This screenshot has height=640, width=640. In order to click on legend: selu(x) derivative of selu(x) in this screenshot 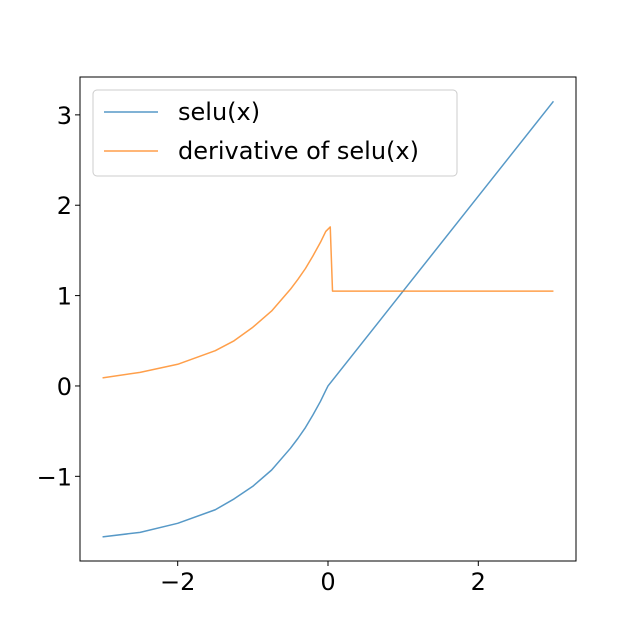, I will do `click(275, 133)`.